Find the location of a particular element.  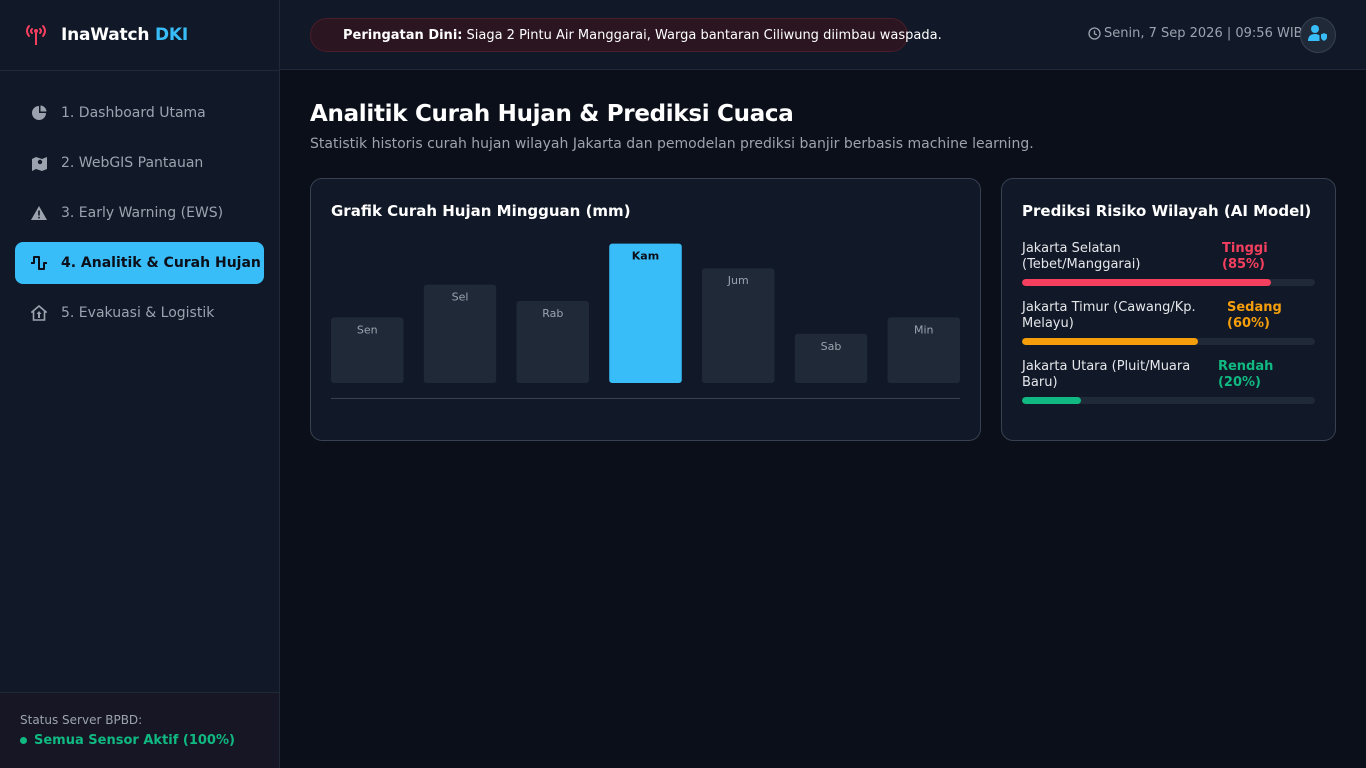

chart-bar-sen is located at coordinates (367, 350).